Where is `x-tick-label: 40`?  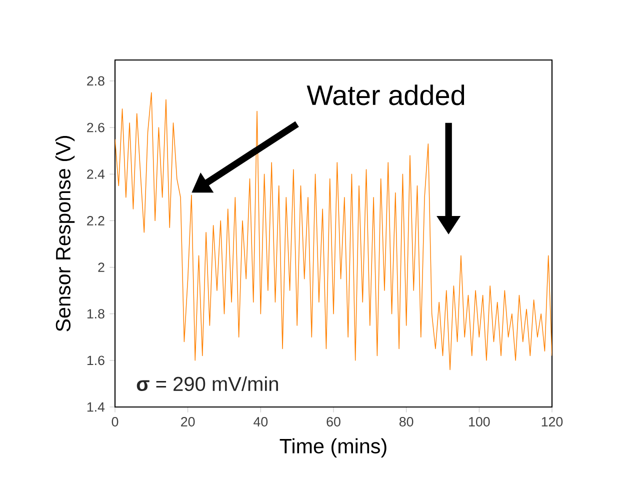
x-tick-label: 40 is located at coordinates (261, 421).